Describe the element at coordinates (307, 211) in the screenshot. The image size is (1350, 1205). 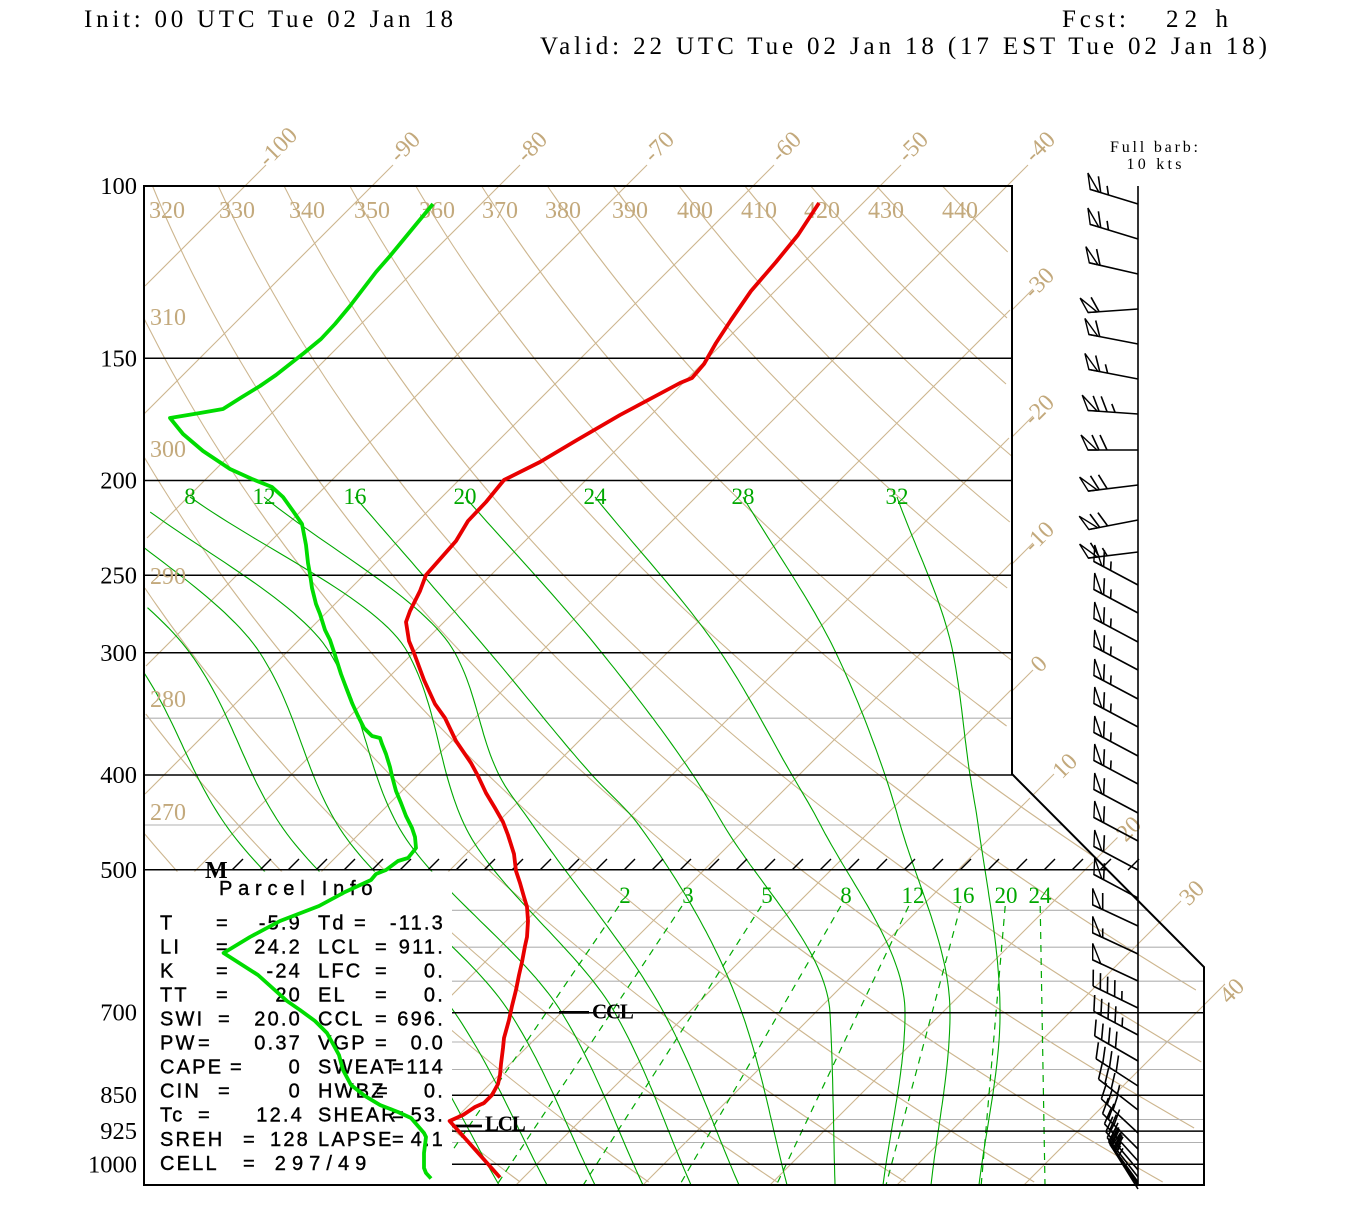
I see `svg-text: 340` at that location.